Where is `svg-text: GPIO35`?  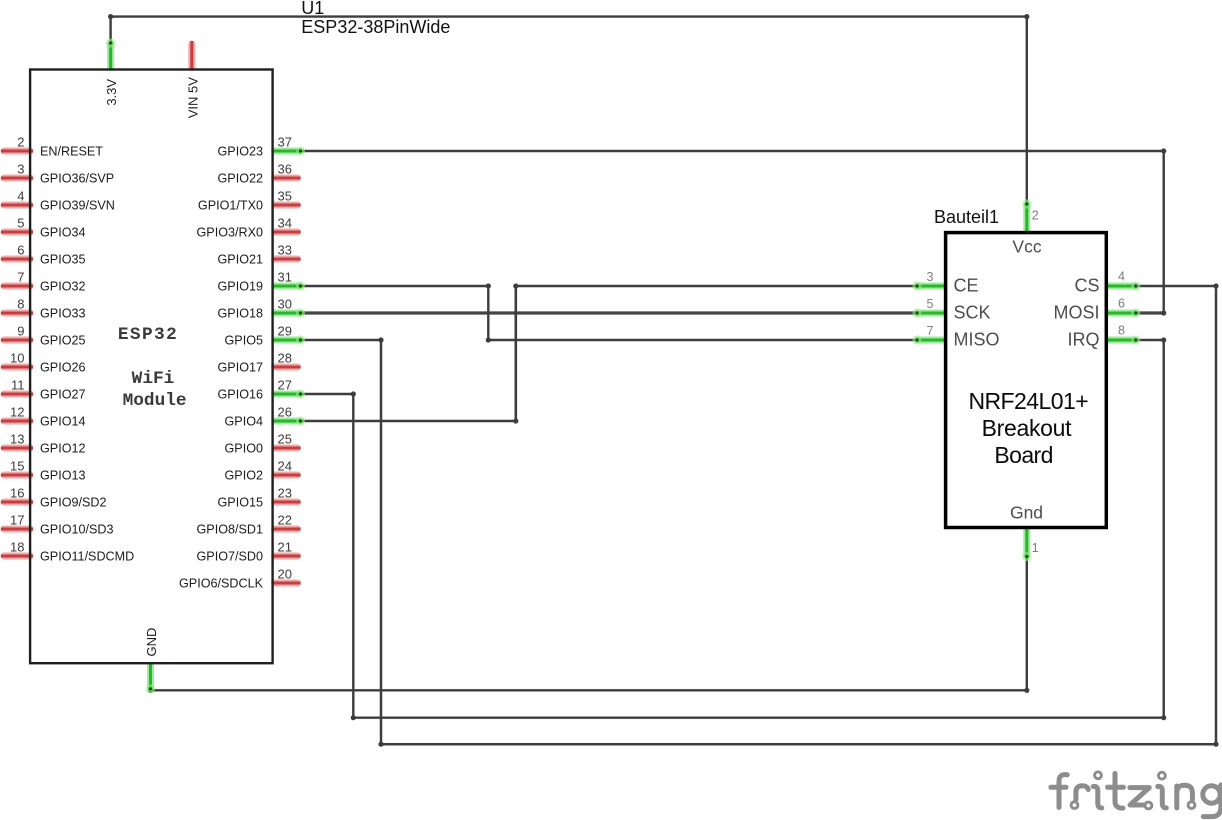 svg-text: GPIO35 is located at coordinates (63, 259).